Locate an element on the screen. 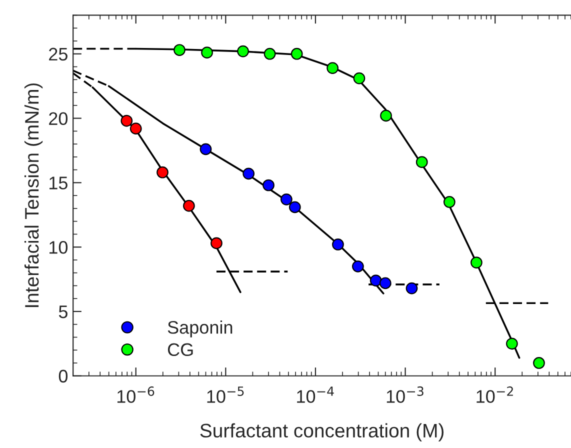 The image size is (571, 448). y-tick-label: 10 is located at coordinates (59, 247).